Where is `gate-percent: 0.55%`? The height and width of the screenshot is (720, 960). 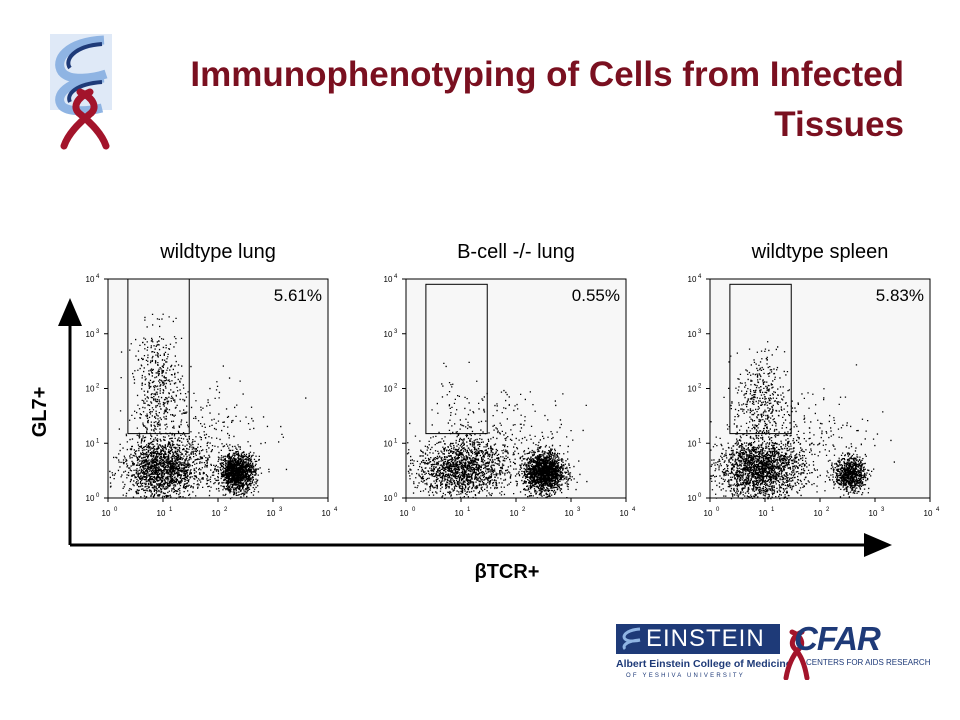
gate-percent: 0.55% is located at coordinates (596, 295).